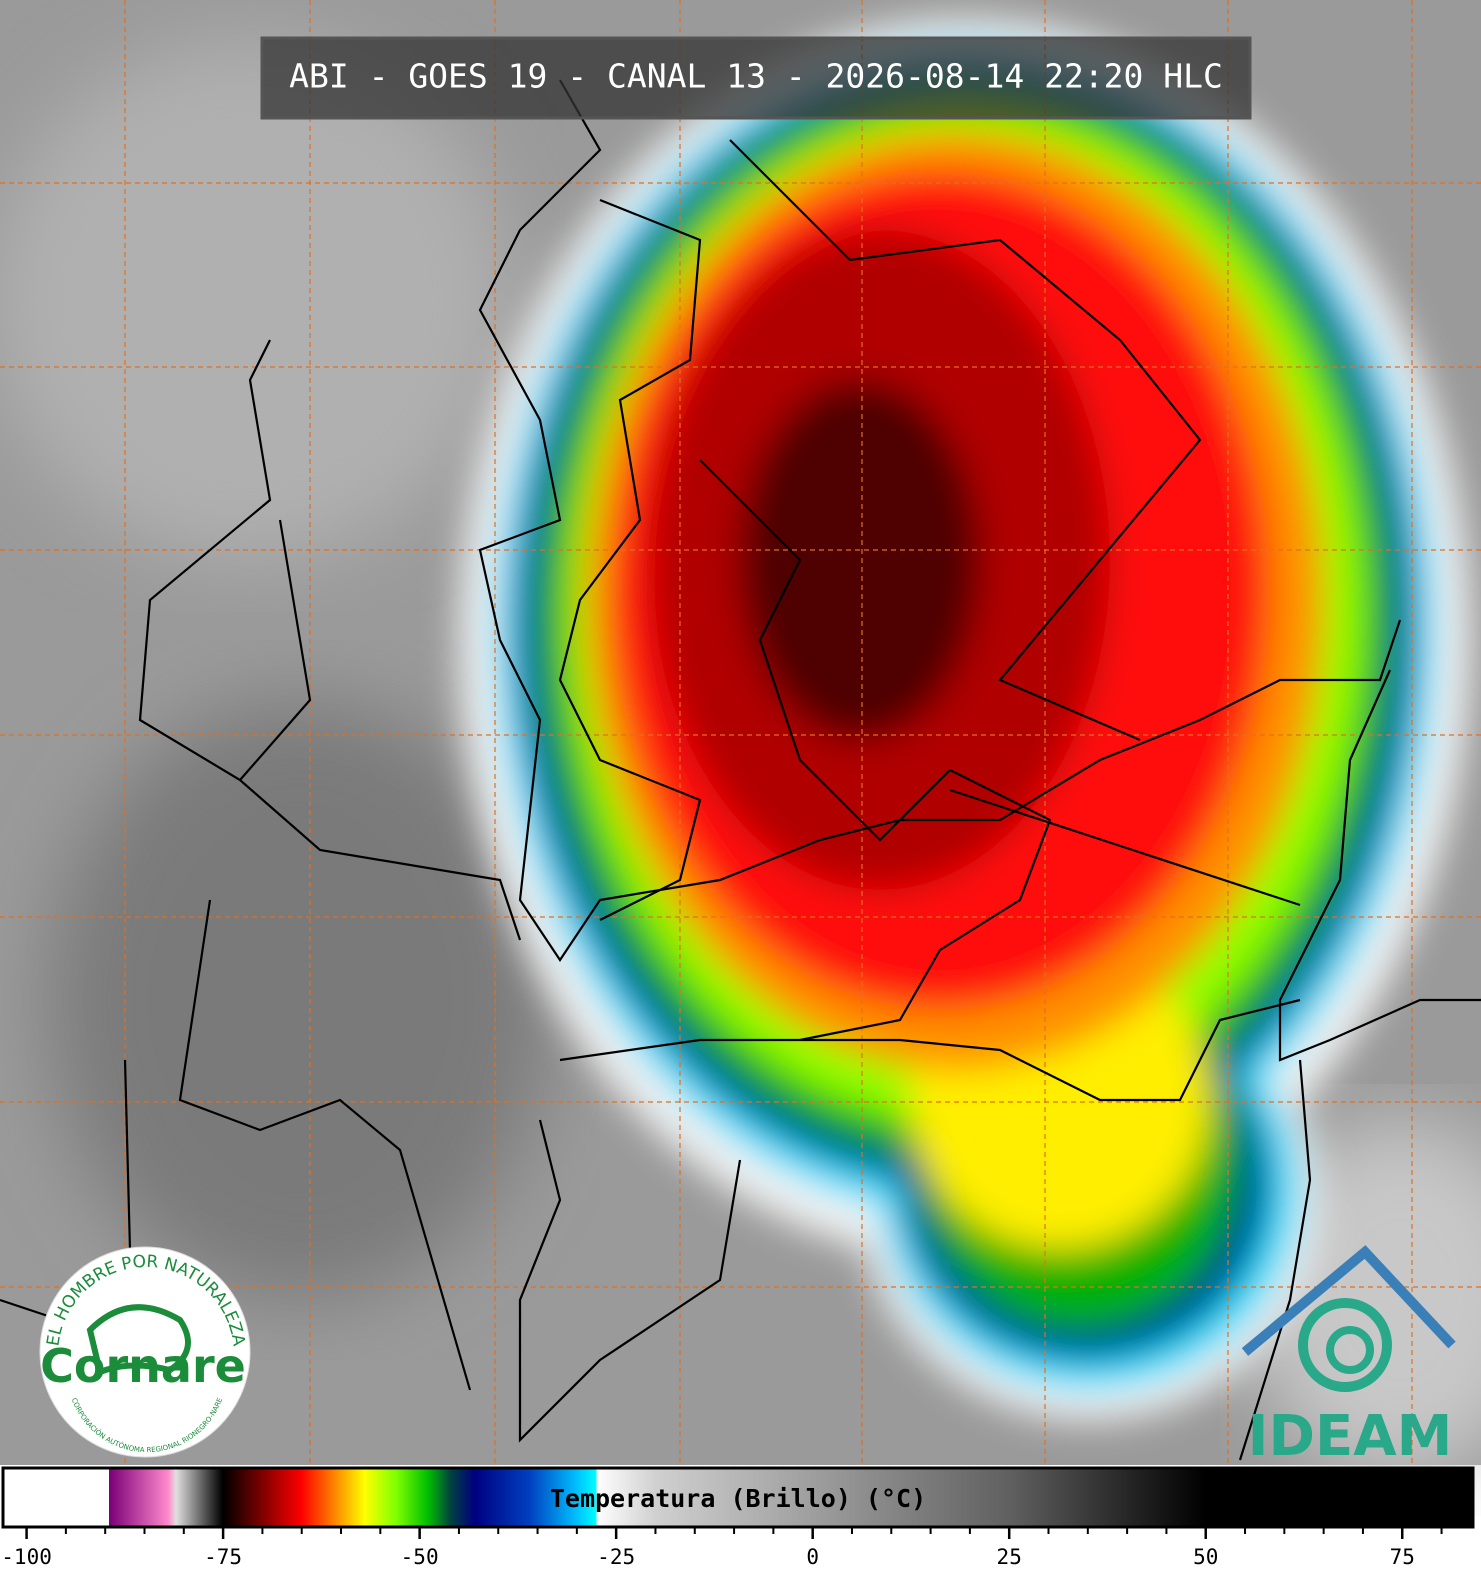 The image size is (1481, 1577). Describe the element at coordinates (1402, 1557) in the screenshot. I see `tick-label: 75` at that location.